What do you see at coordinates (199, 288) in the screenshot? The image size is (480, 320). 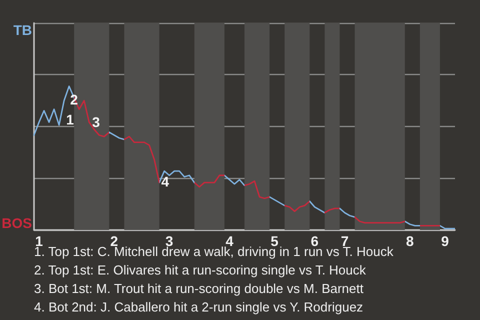 I see `text: 3. Bot 1st: M. Trout hit a run-scoring double vs M. Barnett` at bounding box center [199, 288].